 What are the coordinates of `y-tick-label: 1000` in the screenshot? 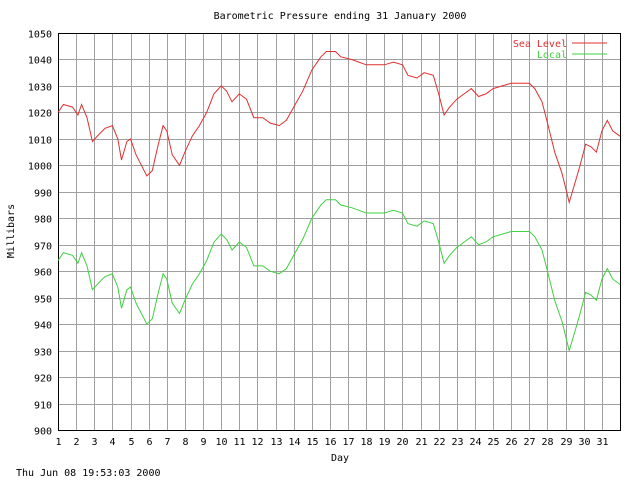 It's located at (40, 167).